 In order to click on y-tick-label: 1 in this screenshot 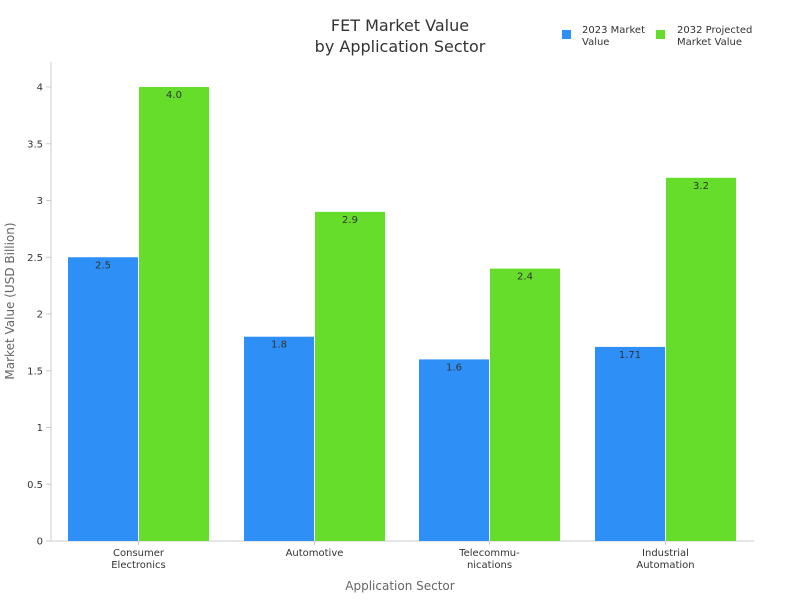, I will do `click(40, 428)`.